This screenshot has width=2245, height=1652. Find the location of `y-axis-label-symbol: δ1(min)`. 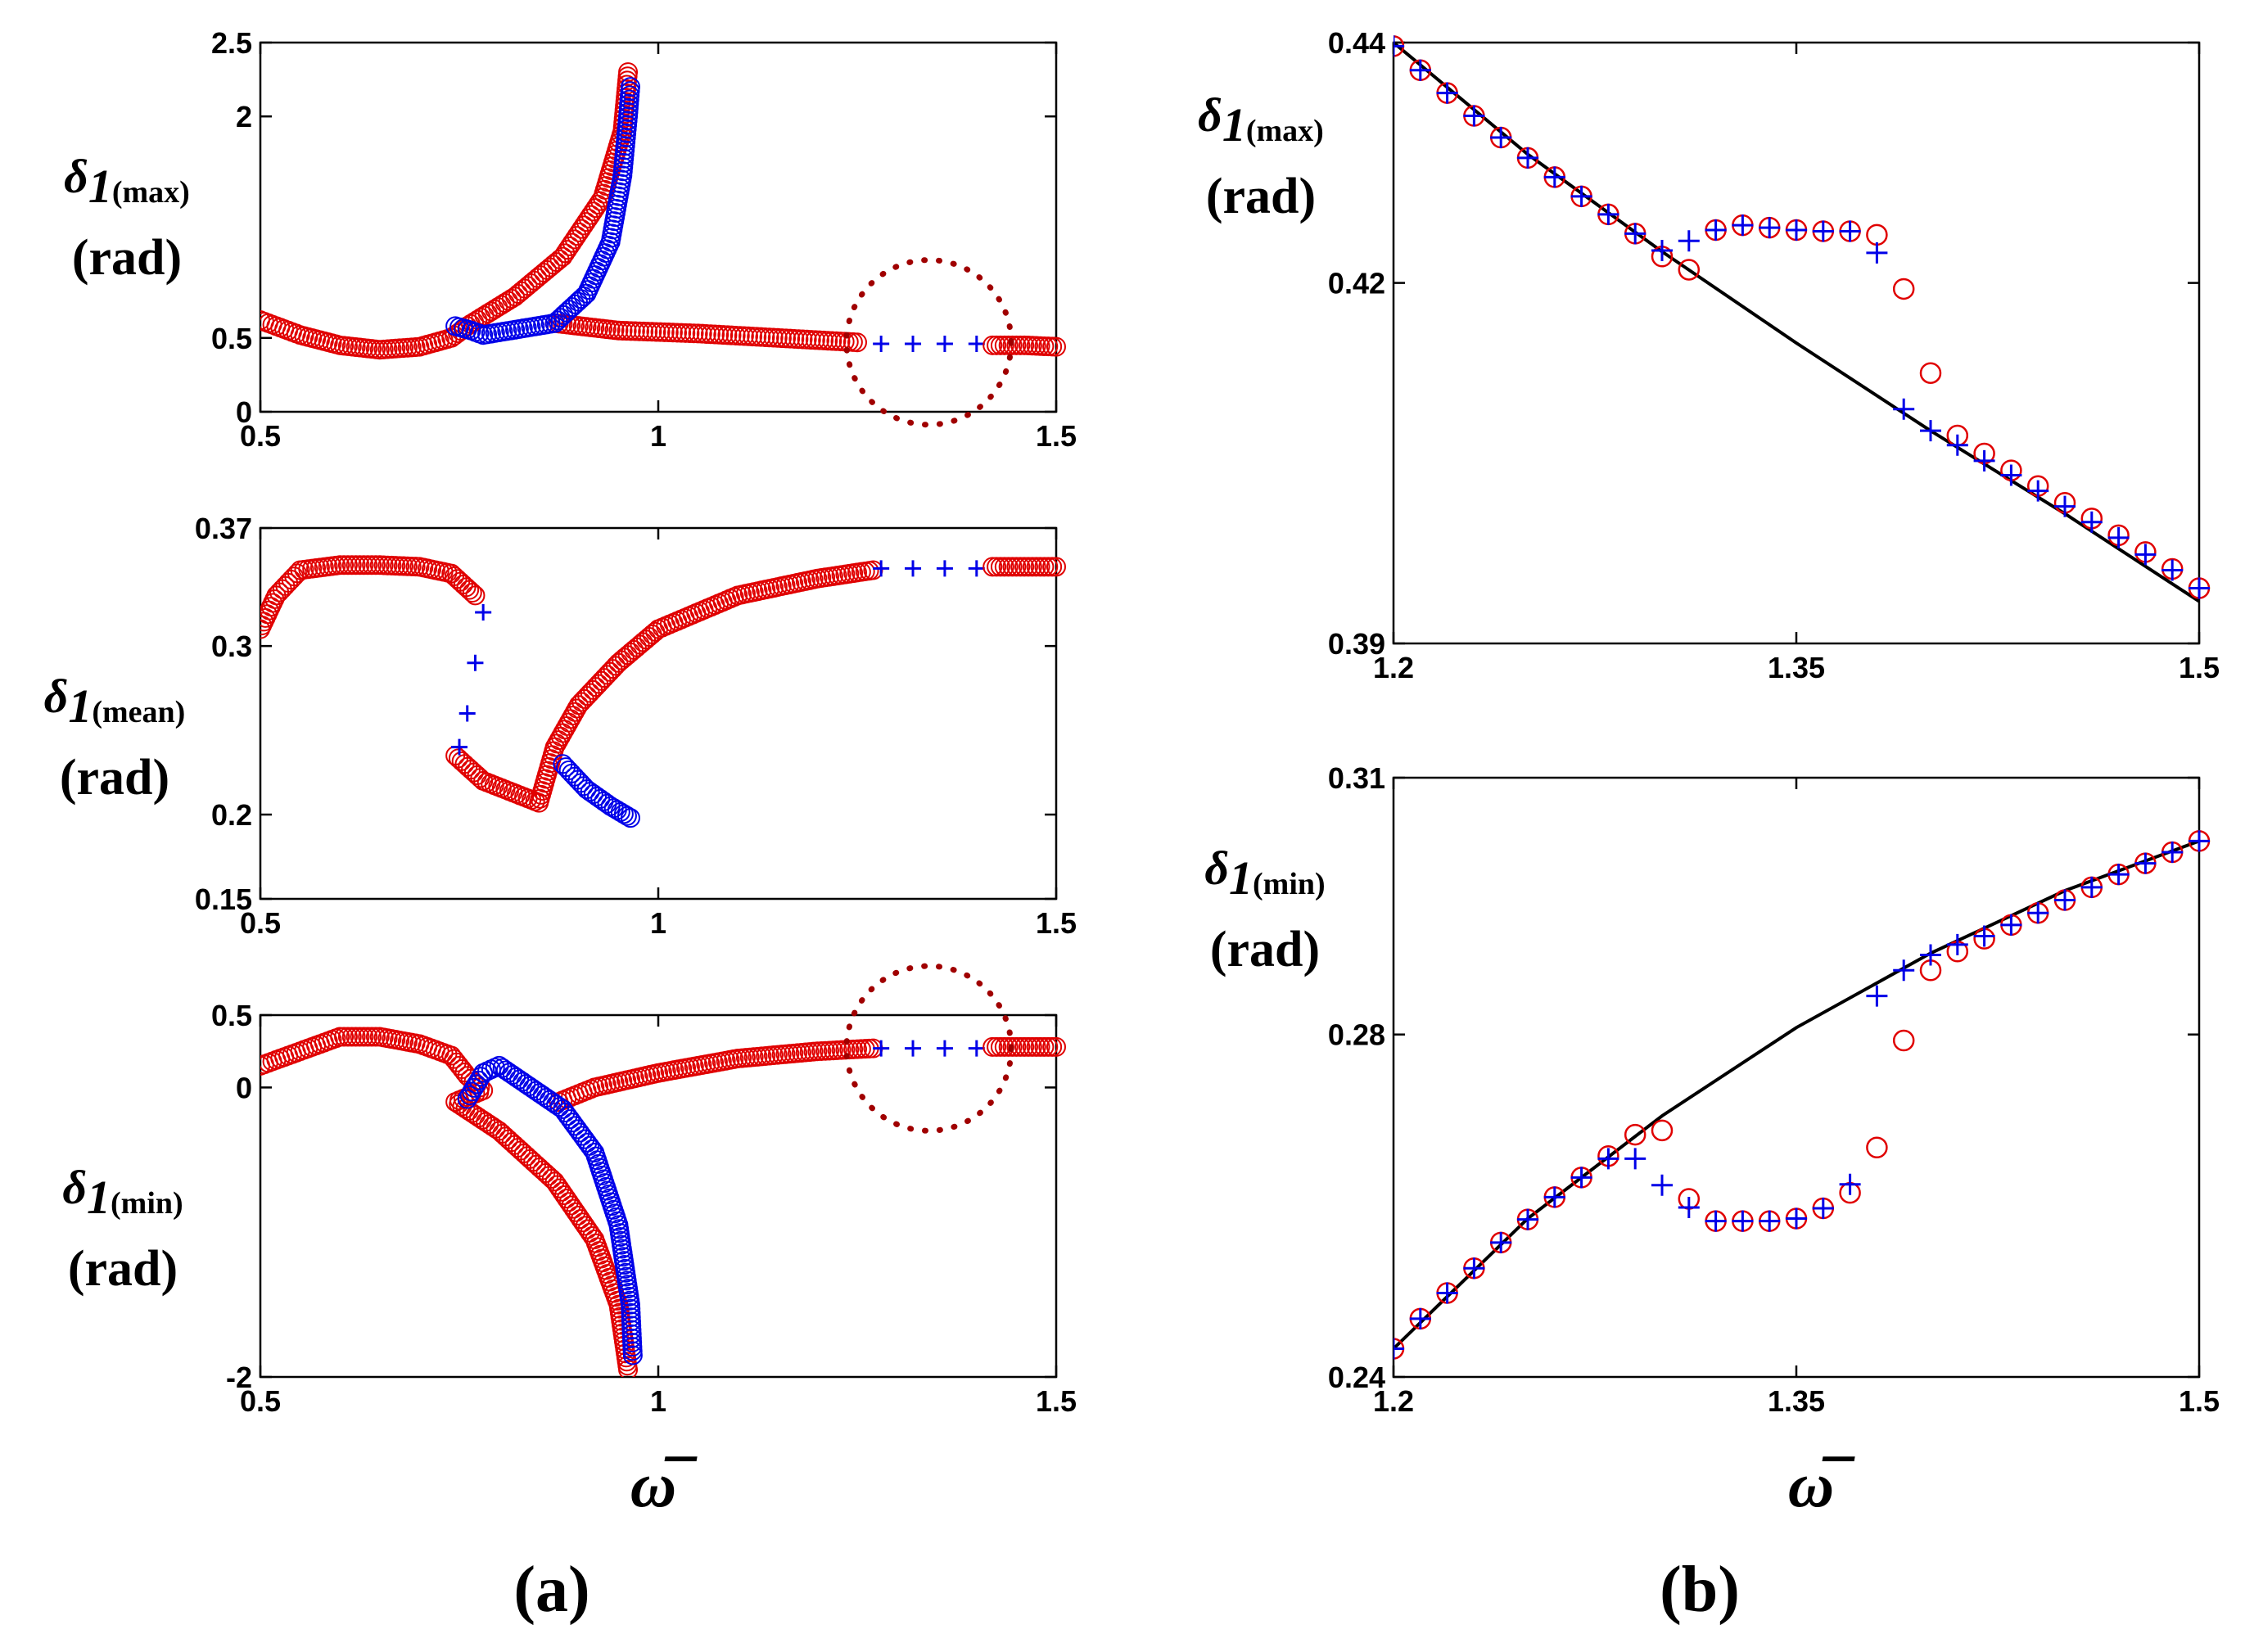

y-axis-label-symbol: δ1(min) is located at coordinates (122, 1192).